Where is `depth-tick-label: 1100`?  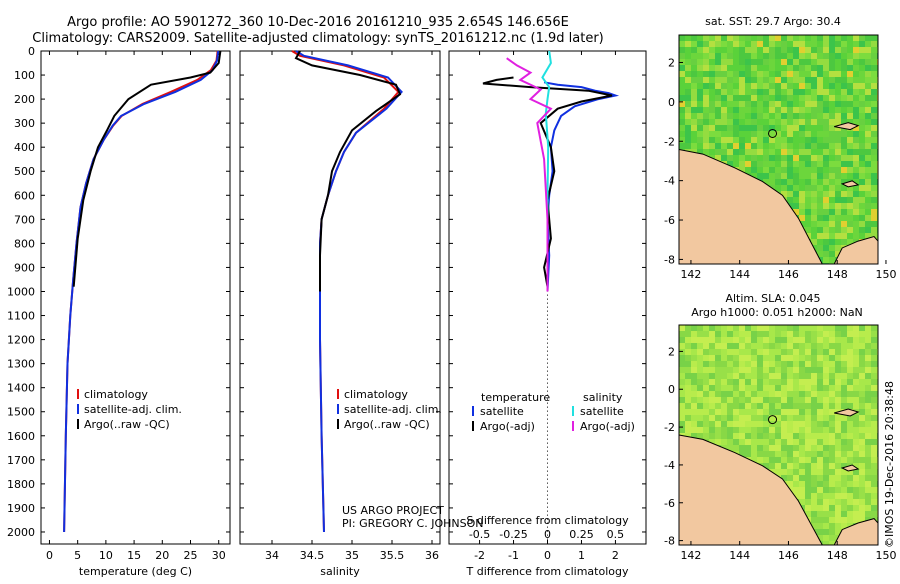 depth-tick-label: 1100 is located at coordinates (21, 316).